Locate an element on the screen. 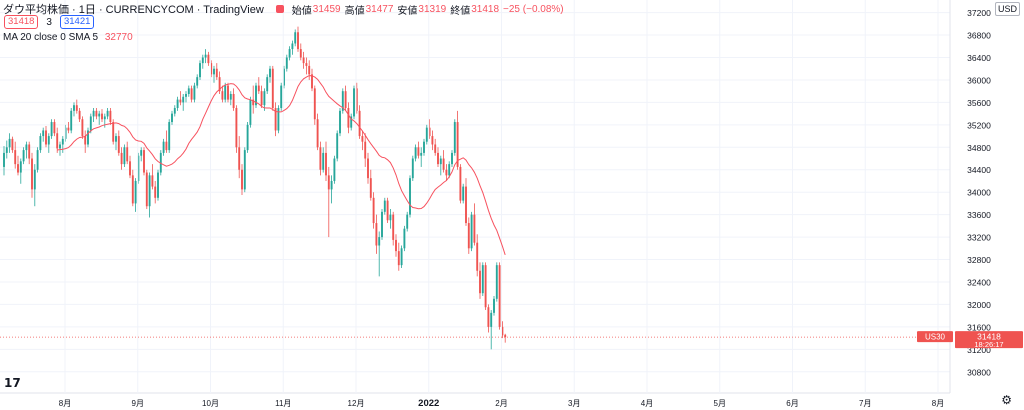 The image size is (1024, 410). spread-value: 3 is located at coordinates (49, 22).